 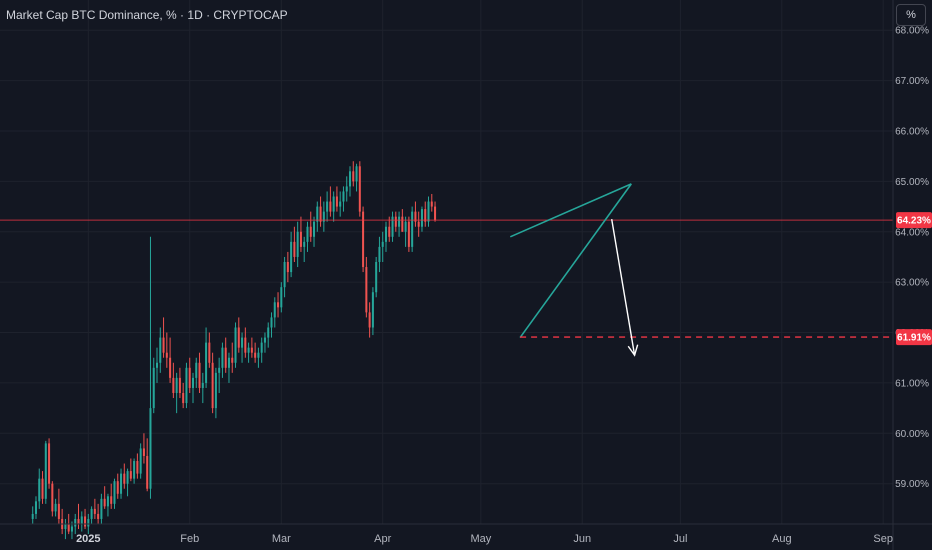 What do you see at coordinates (466, 534) in the screenshot?
I see `time-axis: 2025 Feb Mar Apr May Jun Jul Aug Sep` at bounding box center [466, 534].